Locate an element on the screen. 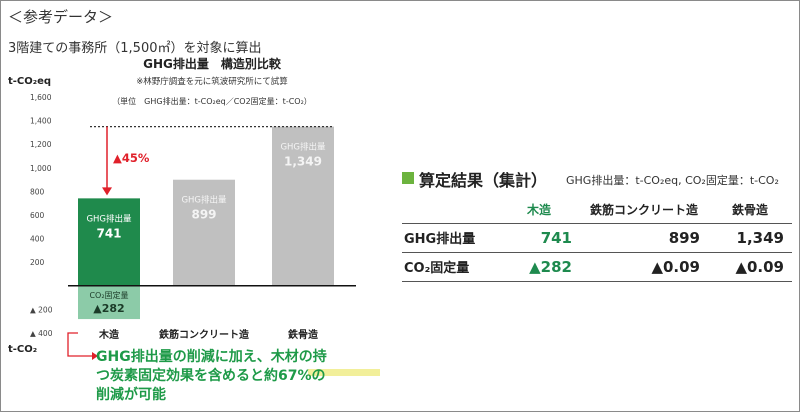 Image resolution: width=800 pixels, height=412 pixels. page-heading: ＜参考データ＞ is located at coordinates (61, 17).